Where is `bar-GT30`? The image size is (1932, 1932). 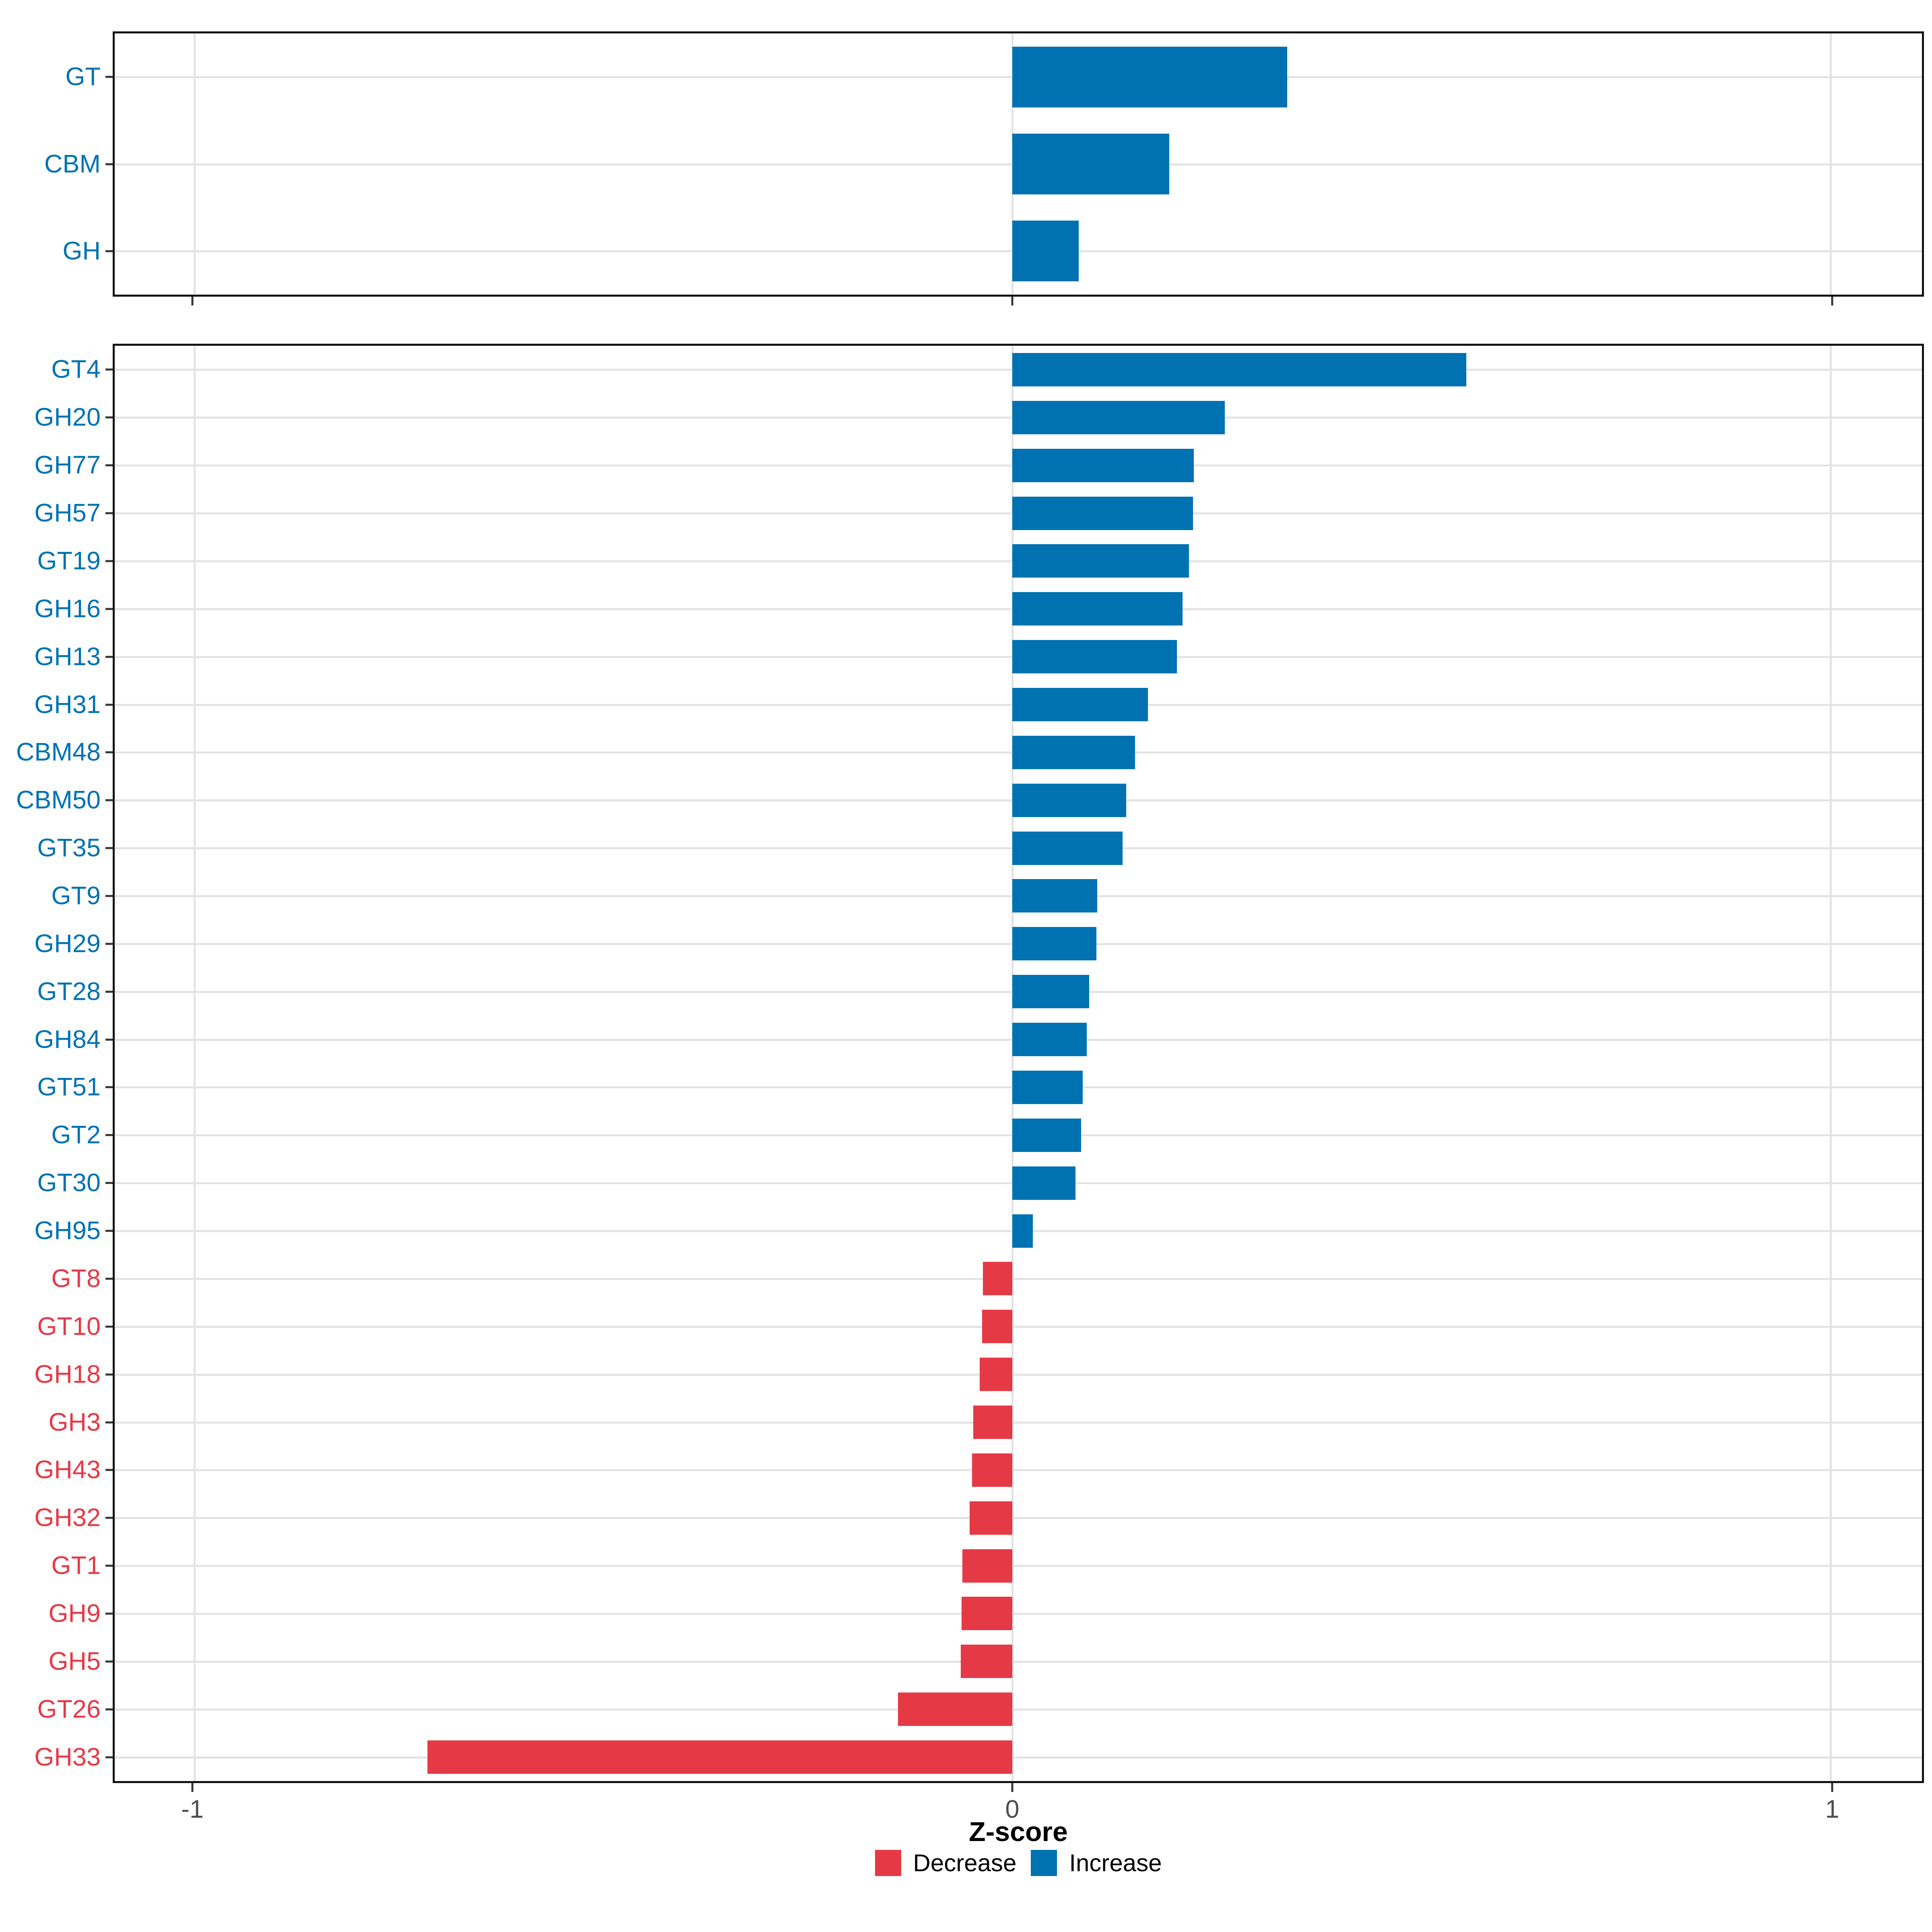 bar-GT30 is located at coordinates (1043, 1183).